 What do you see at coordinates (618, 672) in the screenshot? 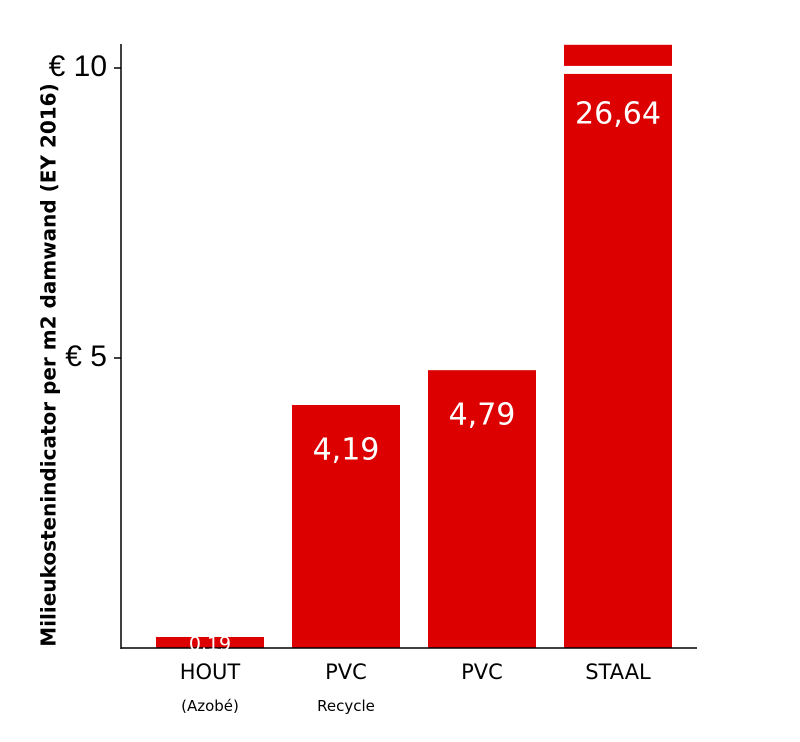
I see `category-label-3: STAAL` at bounding box center [618, 672].